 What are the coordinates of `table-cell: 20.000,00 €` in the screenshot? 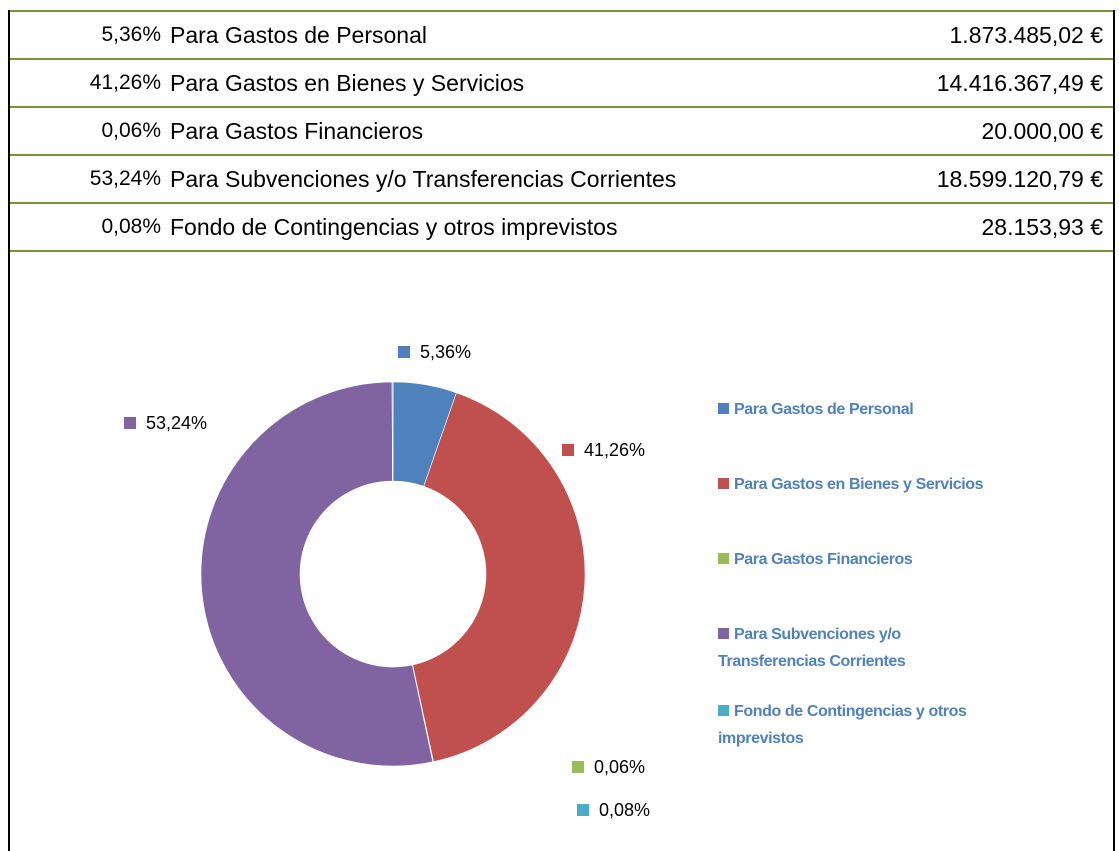 It's located at (1042, 131).